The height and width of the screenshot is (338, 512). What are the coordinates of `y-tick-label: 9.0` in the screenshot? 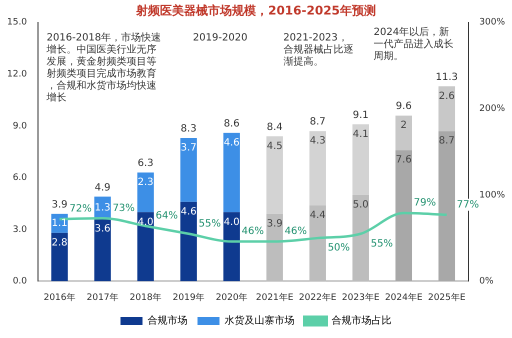 It's located at (20, 126).